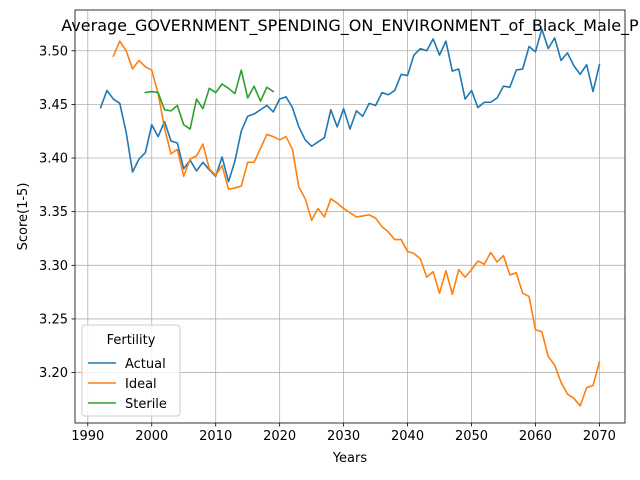 The width and height of the screenshot is (640, 480). Describe the element at coordinates (53, 159) in the screenshot. I see `y-tick-label: 3.40` at that location.